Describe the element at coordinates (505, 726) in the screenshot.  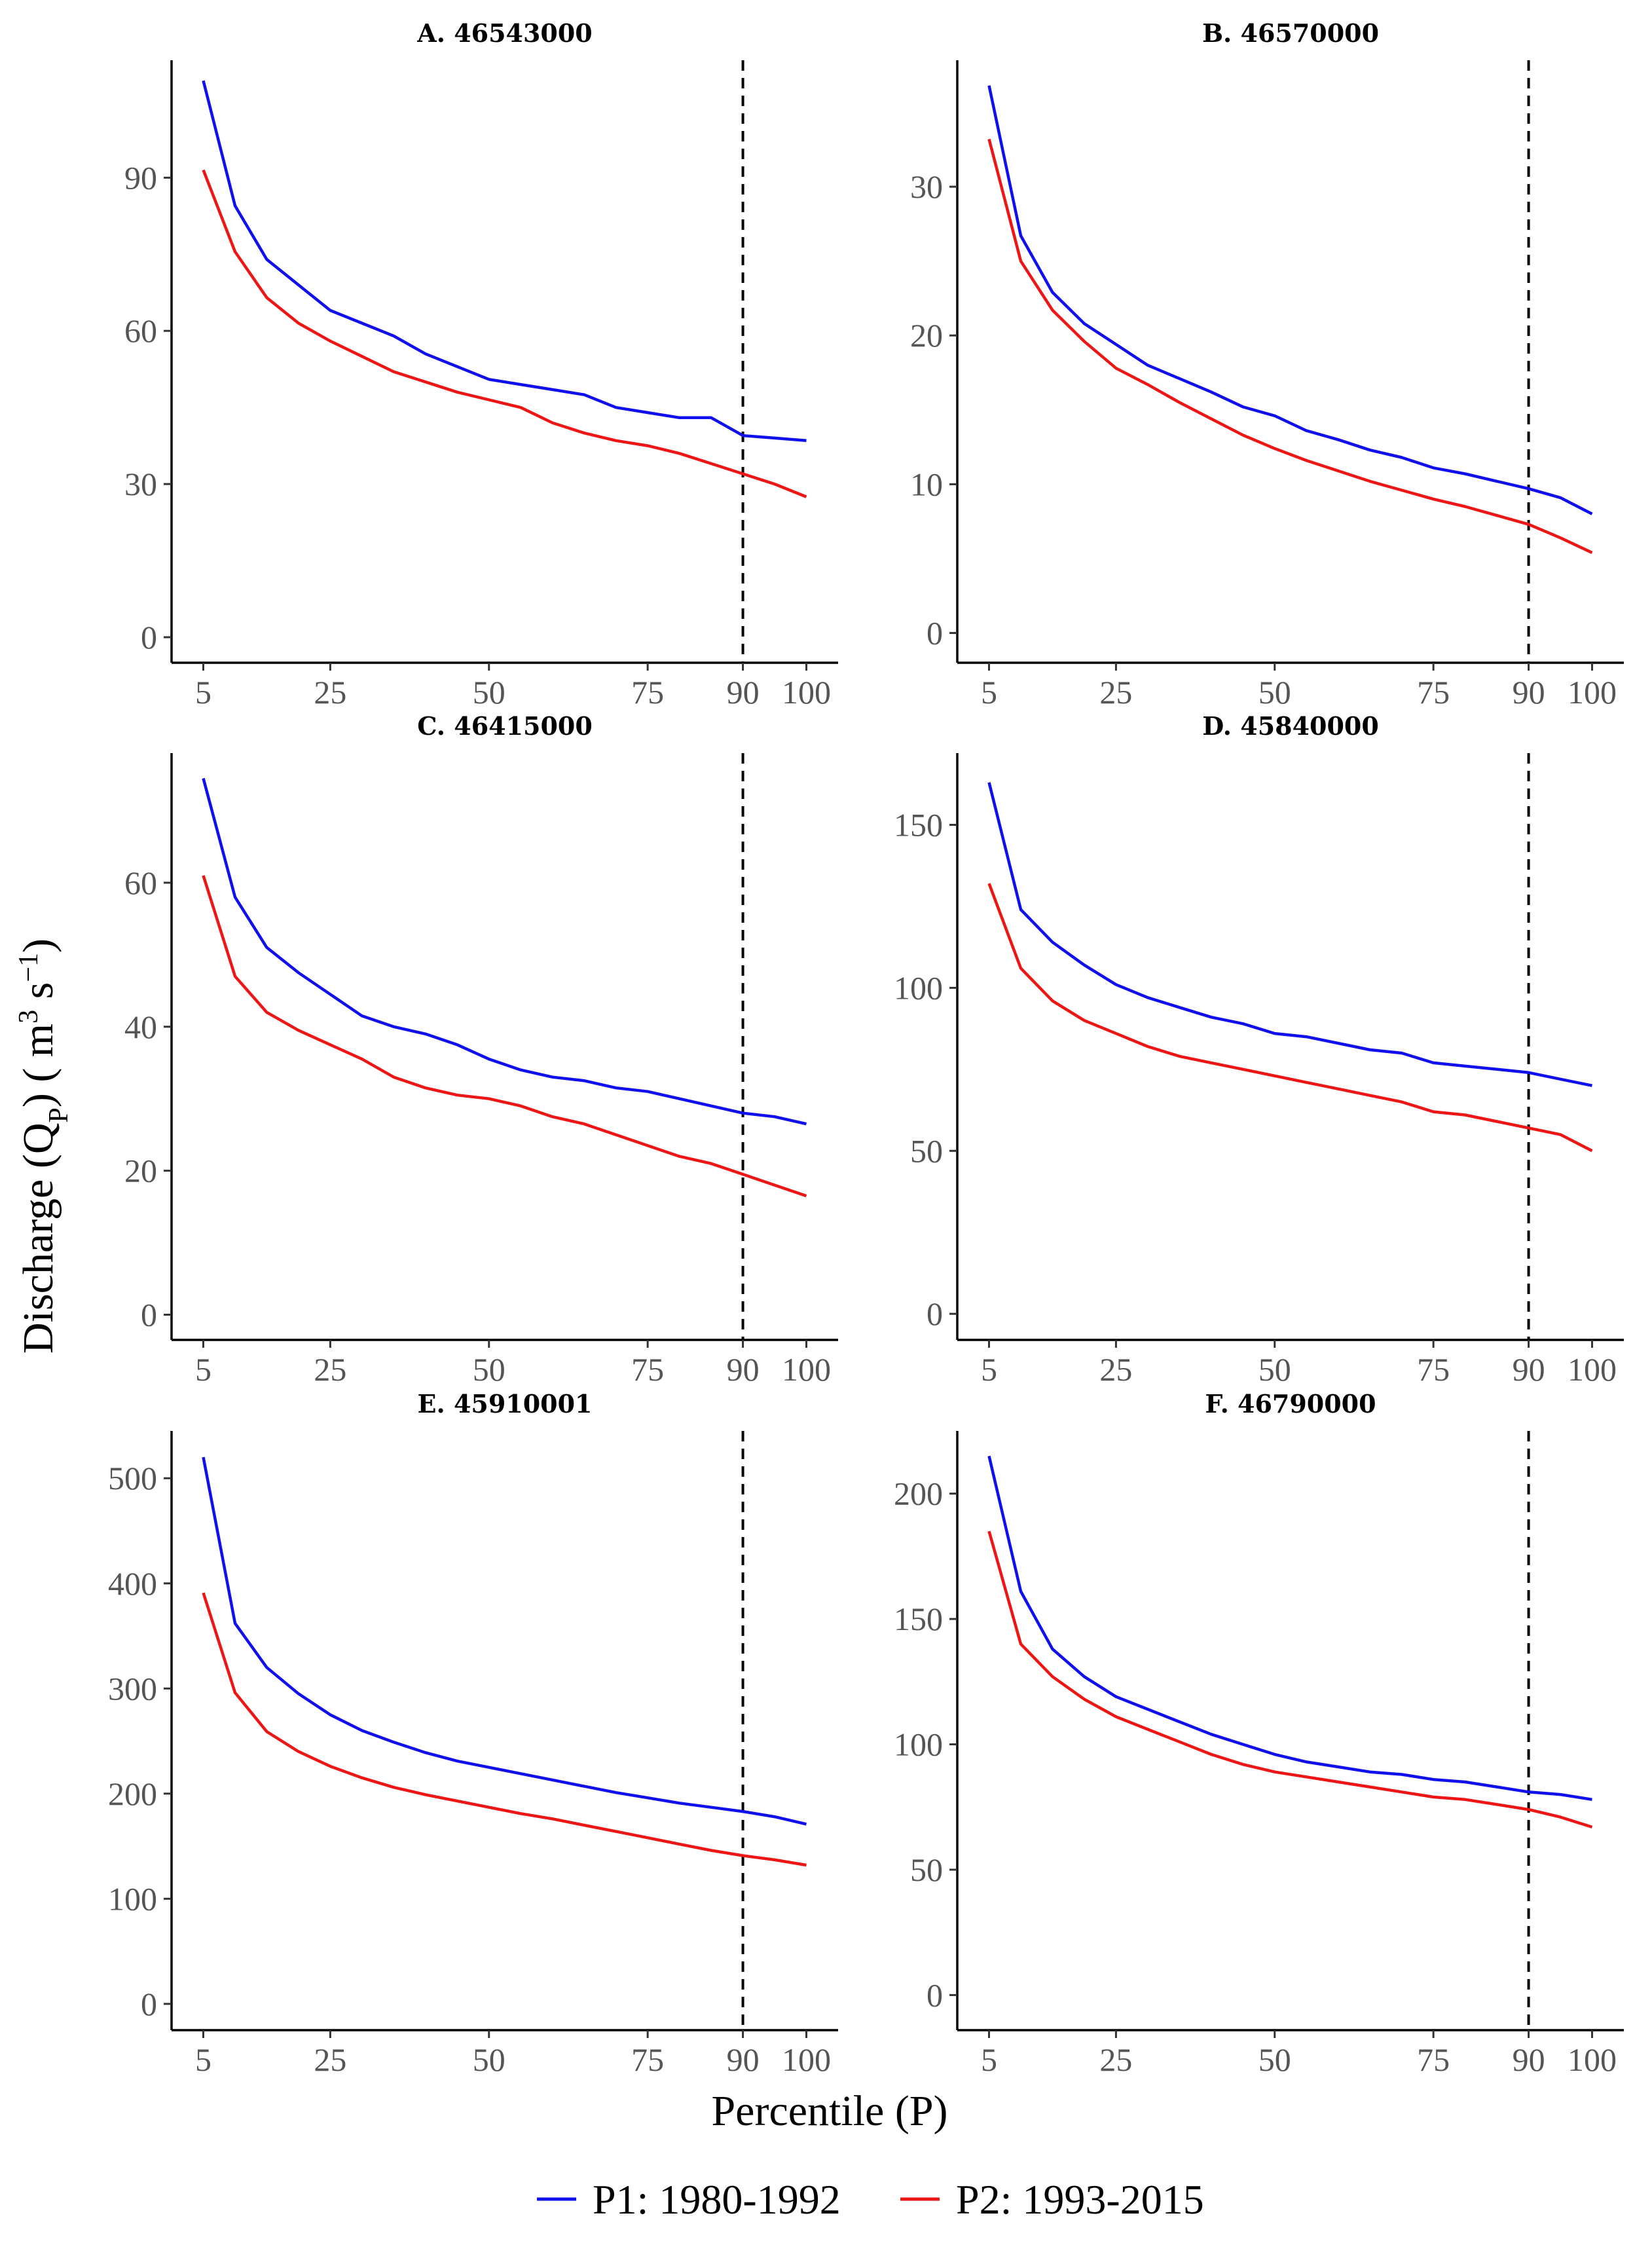
I see `panel-c-title: C. 46415000` at that location.